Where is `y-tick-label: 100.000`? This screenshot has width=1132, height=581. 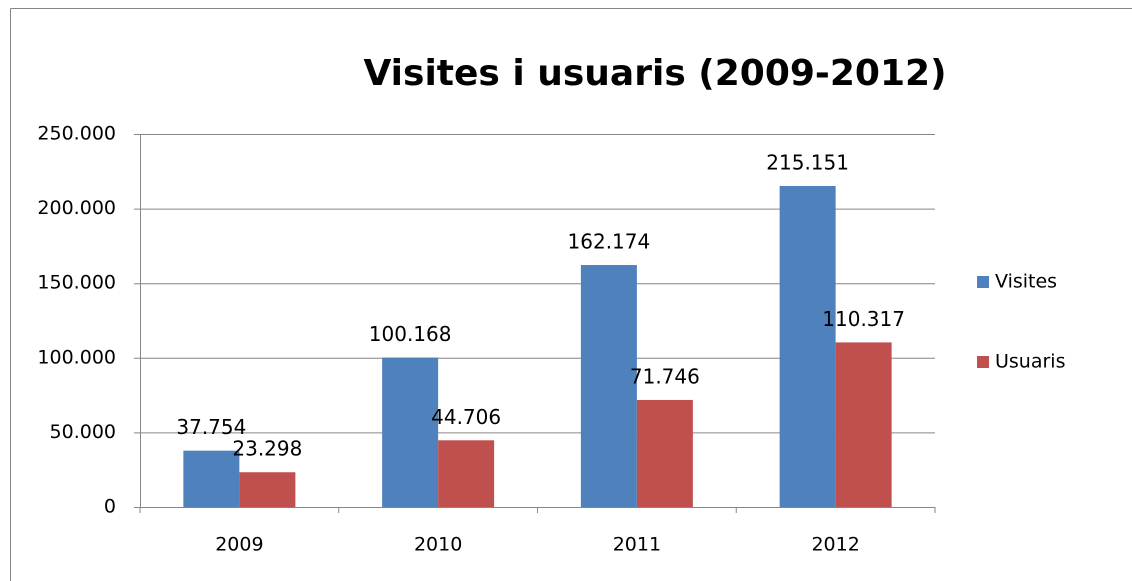
y-tick-label: 100.000 is located at coordinates (76, 357).